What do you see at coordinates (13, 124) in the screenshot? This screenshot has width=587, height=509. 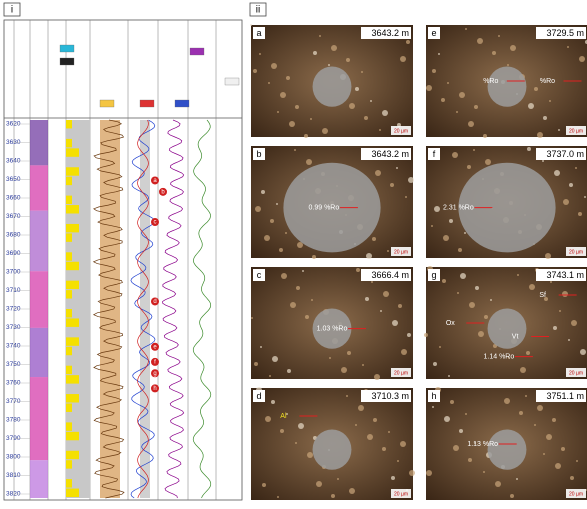 I see `depth-label: 3620` at bounding box center [13, 124].